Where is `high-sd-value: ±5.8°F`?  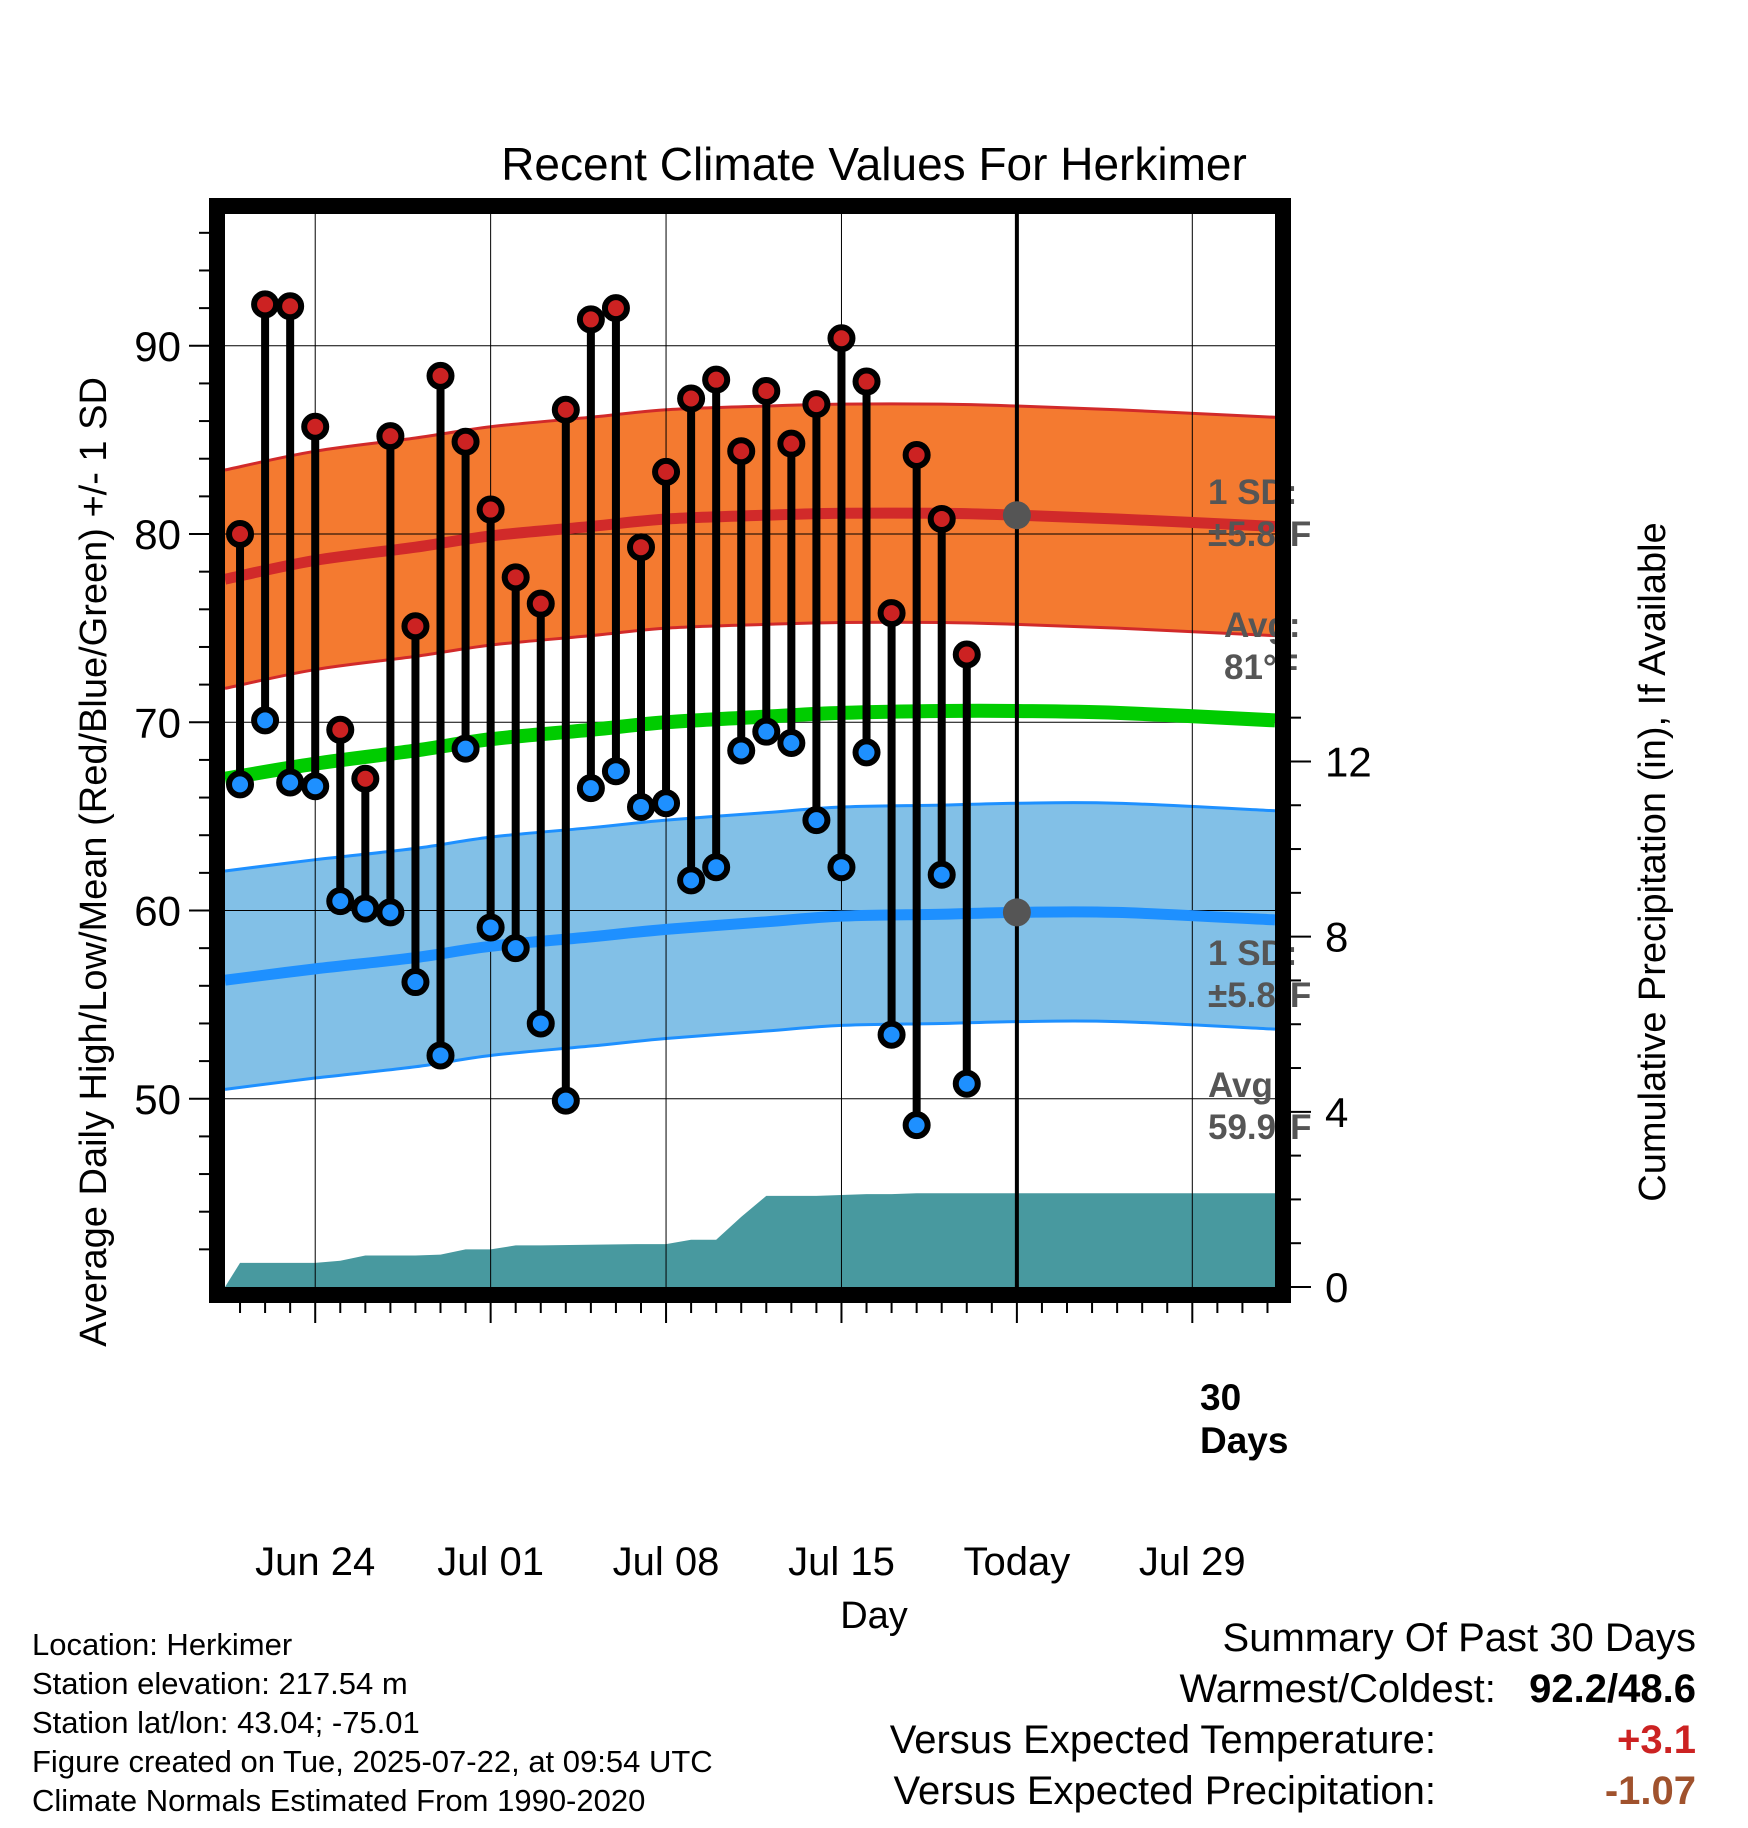 high-sd-value: ±5.8°F is located at coordinates (1259, 534).